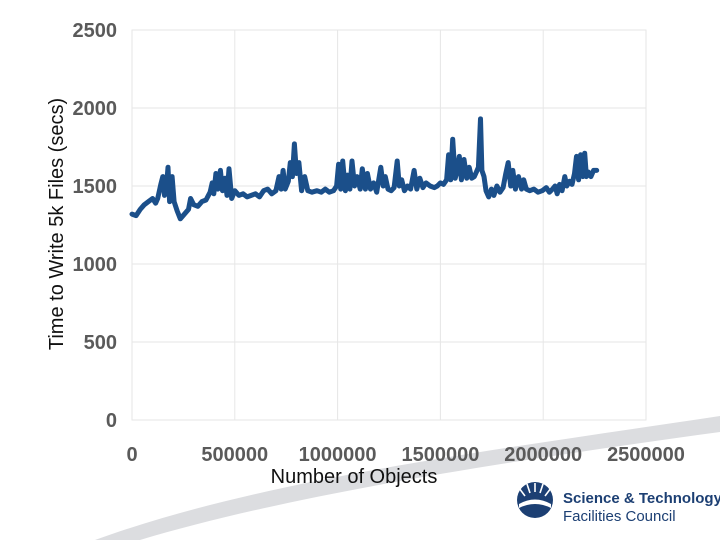 This screenshot has width=720, height=540. What do you see at coordinates (95, 109) in the screenshot?
I see `y-tick-label: 2000` at bounding box center [95, 109].